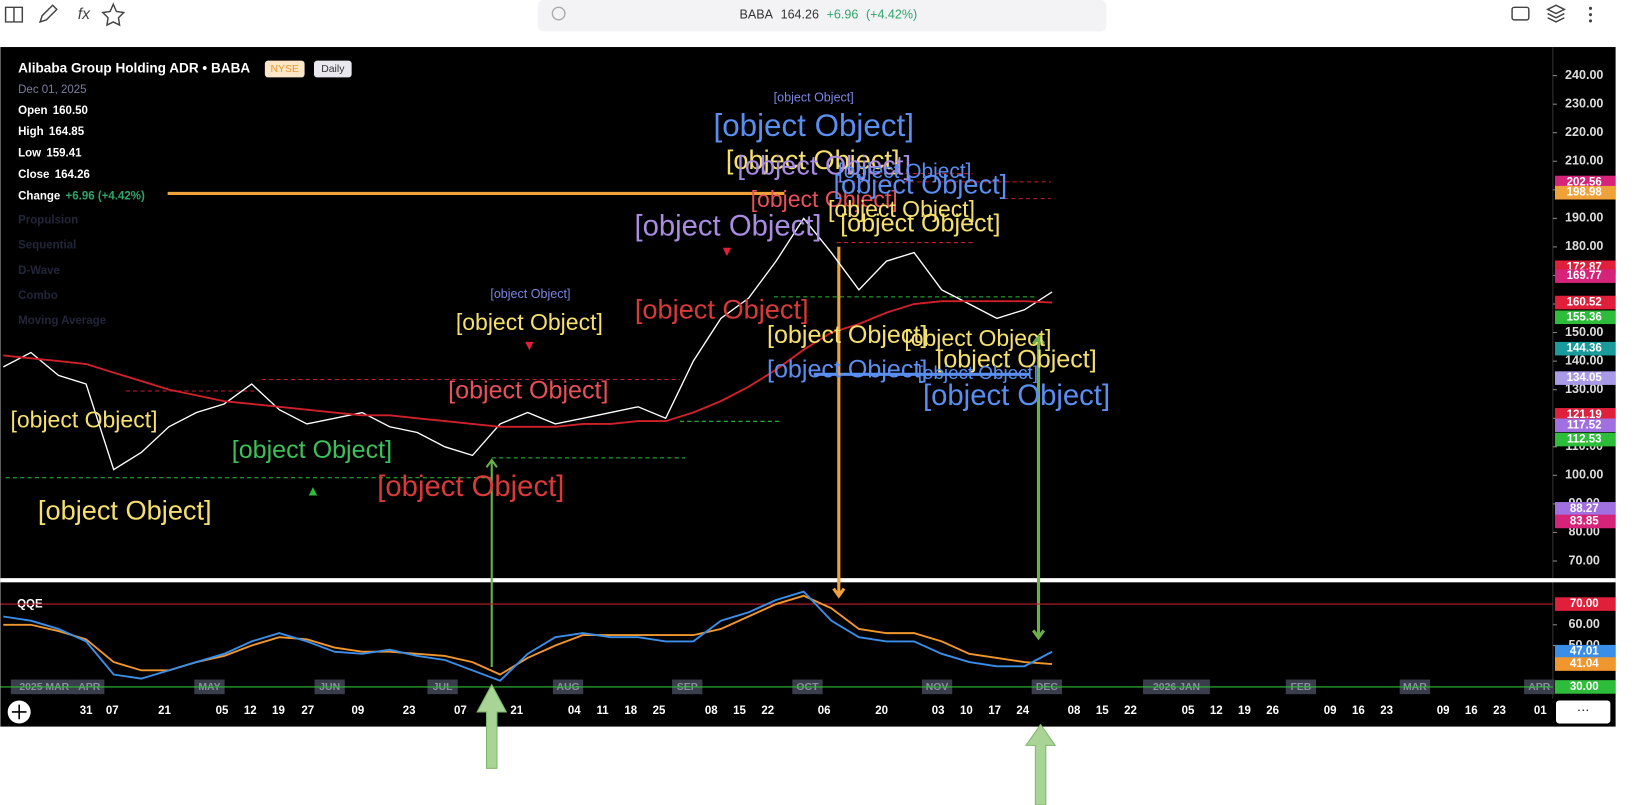  What do you see at coordinates (1584, 360) in the screenshot?
I see `y-tick-label: 140.00` at bounding box center [1584, 360].